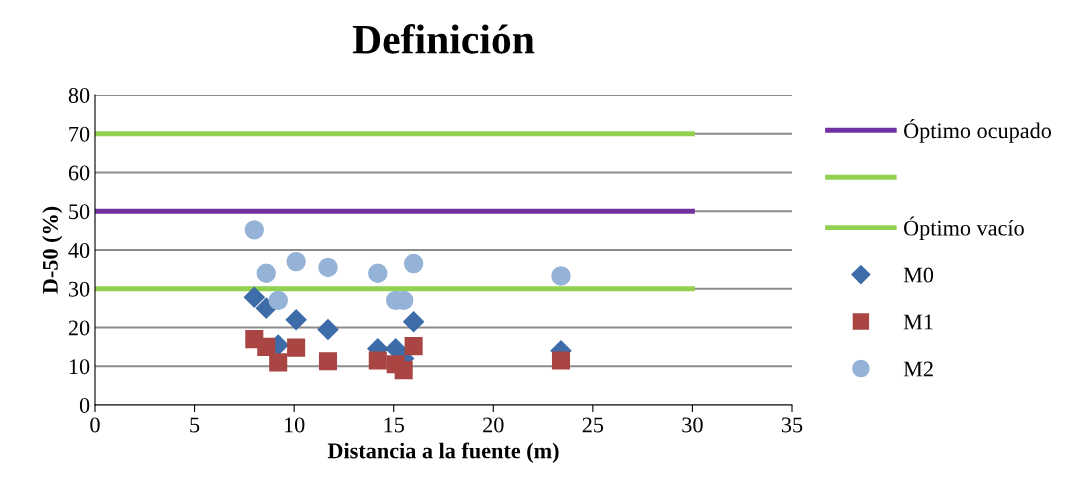  Describe the element at coordinates (79, 212) in the screenshot. I see `y-tick-label: 50` at that location.